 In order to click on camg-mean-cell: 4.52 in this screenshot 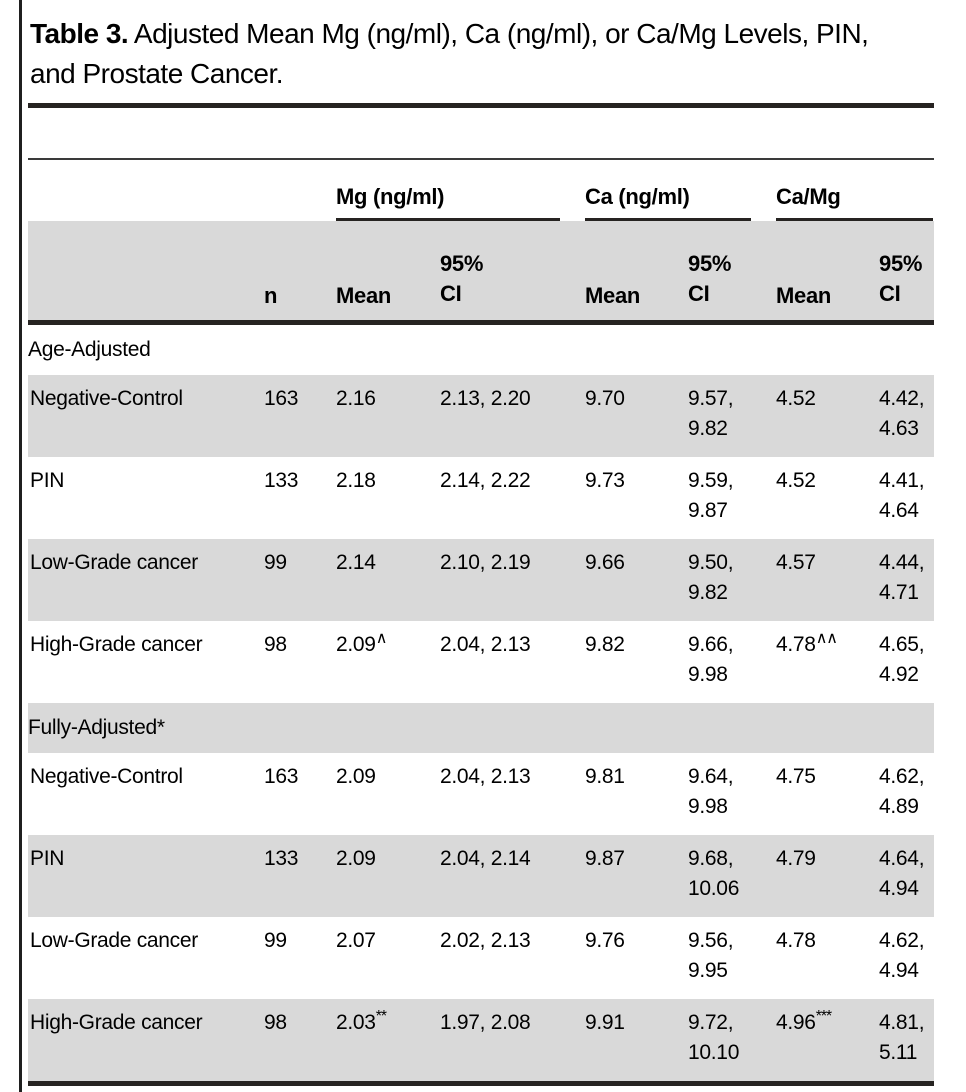, I will do `click(827, 416)`.